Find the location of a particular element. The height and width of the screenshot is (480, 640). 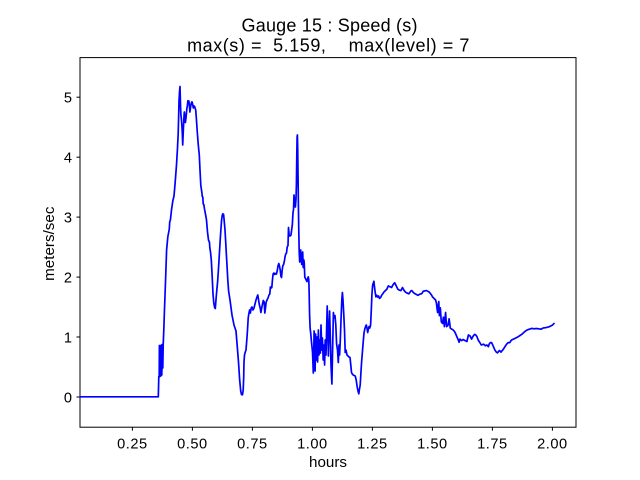

svg-text: 1 is located at coordinates (68, 338).